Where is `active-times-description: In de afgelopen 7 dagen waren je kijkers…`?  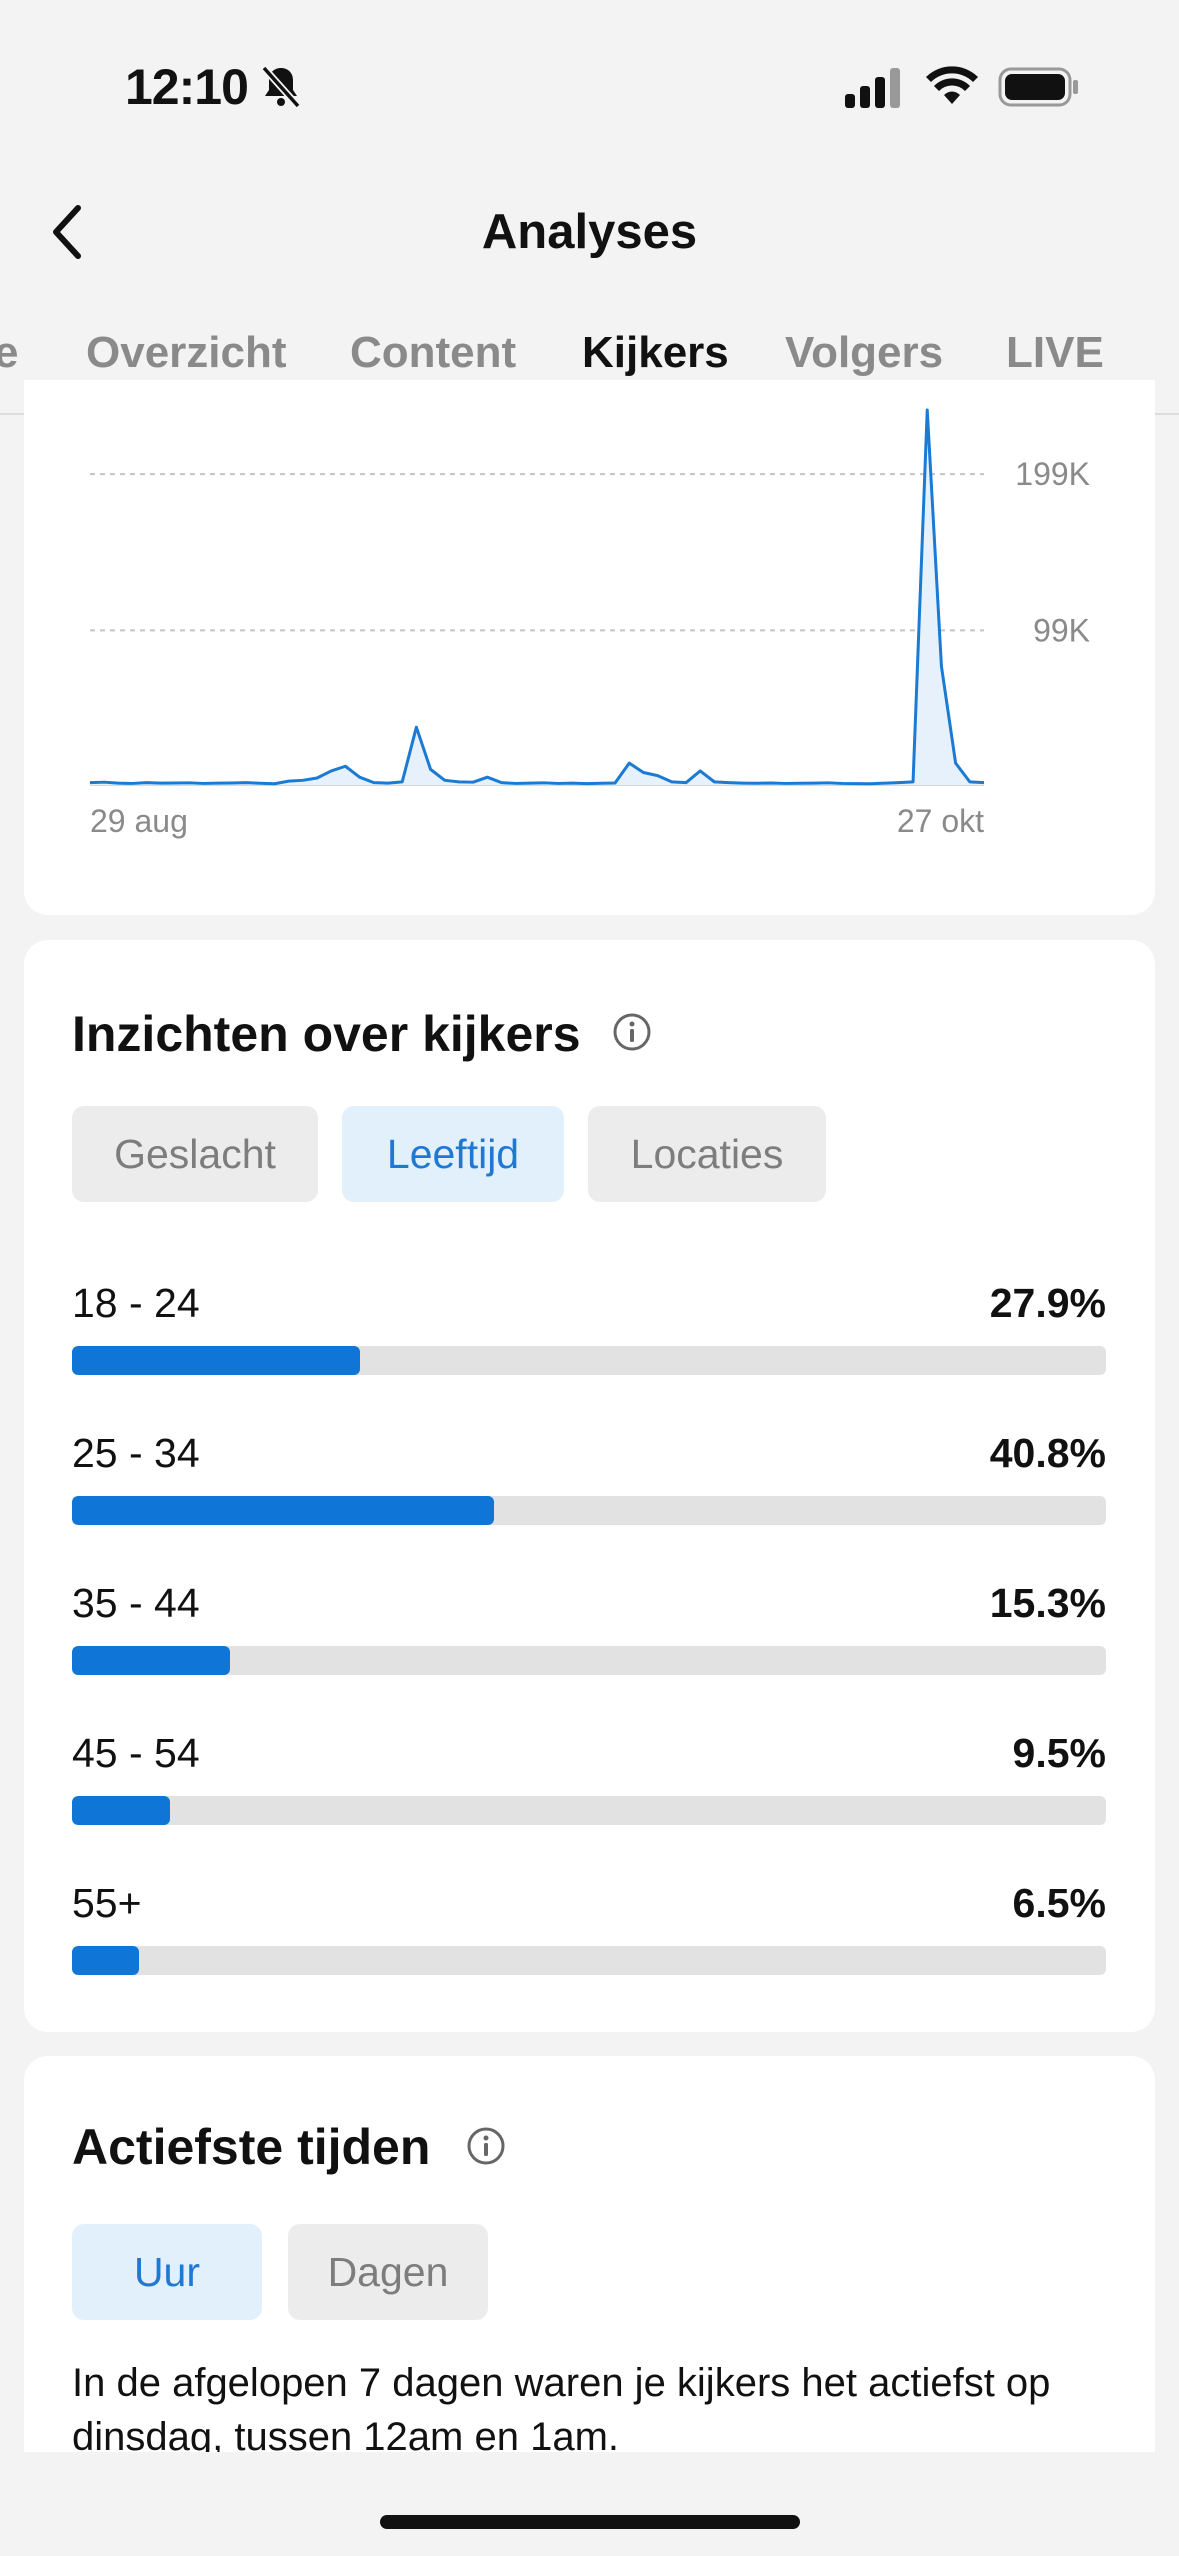
active-times-description: In de afgelopen 7 dagen waren je kijkers… is located at coordinates (561, 2410).